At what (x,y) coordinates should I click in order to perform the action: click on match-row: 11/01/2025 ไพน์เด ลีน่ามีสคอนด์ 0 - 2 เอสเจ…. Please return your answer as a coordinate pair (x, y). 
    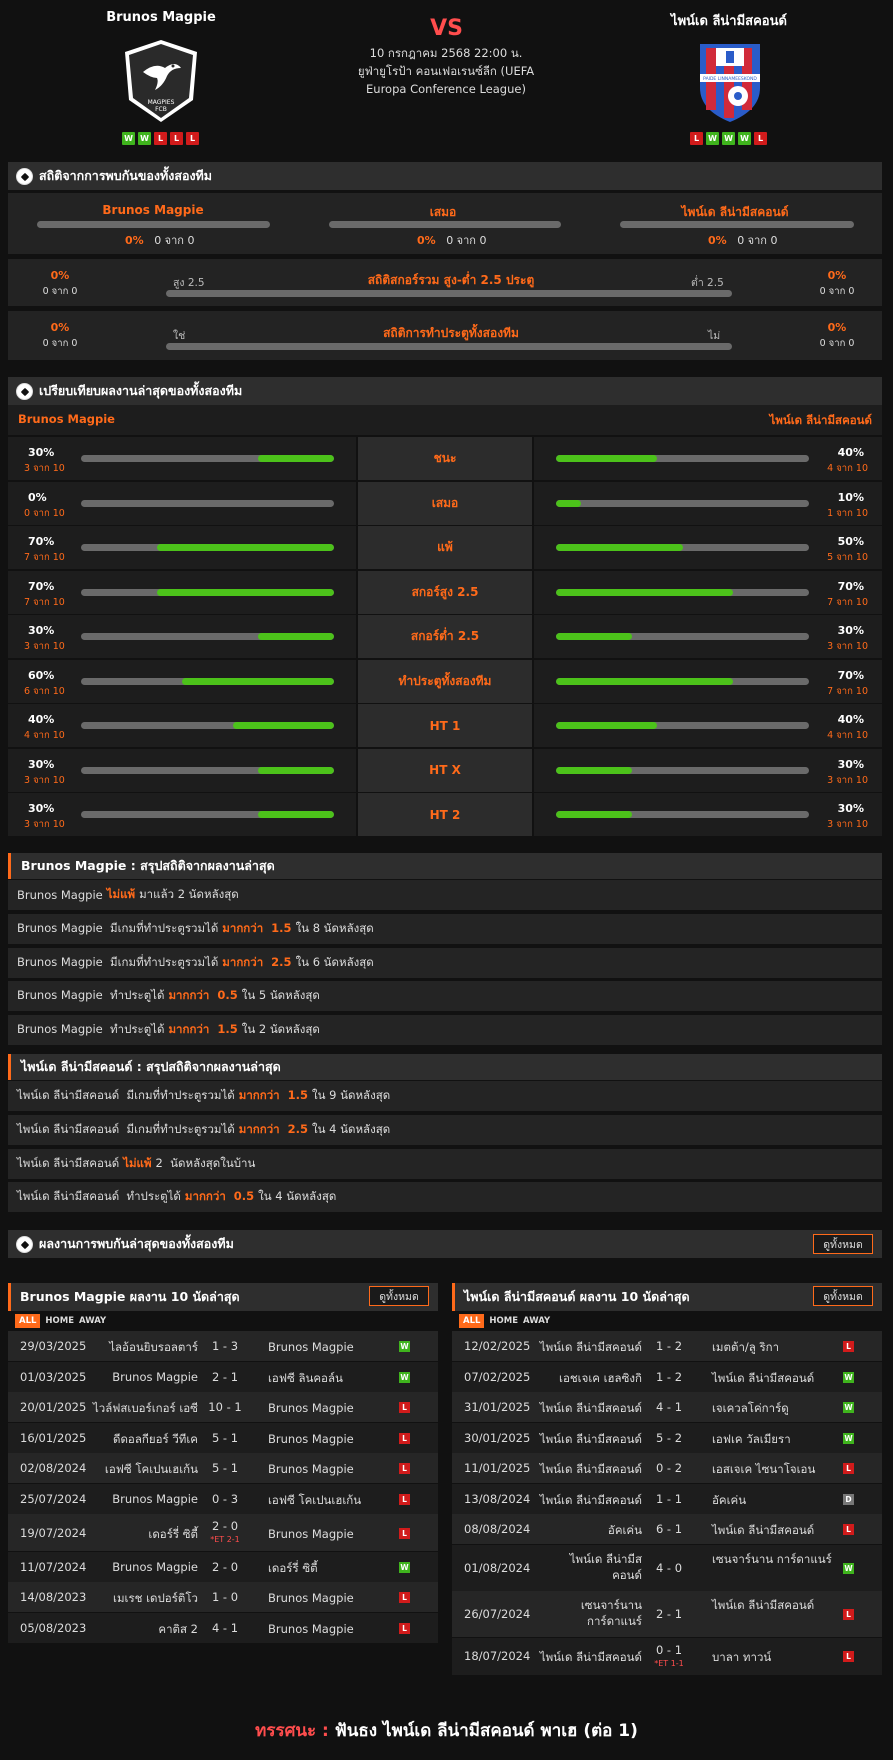
    Looking at the image, I should click on (667, 1468).